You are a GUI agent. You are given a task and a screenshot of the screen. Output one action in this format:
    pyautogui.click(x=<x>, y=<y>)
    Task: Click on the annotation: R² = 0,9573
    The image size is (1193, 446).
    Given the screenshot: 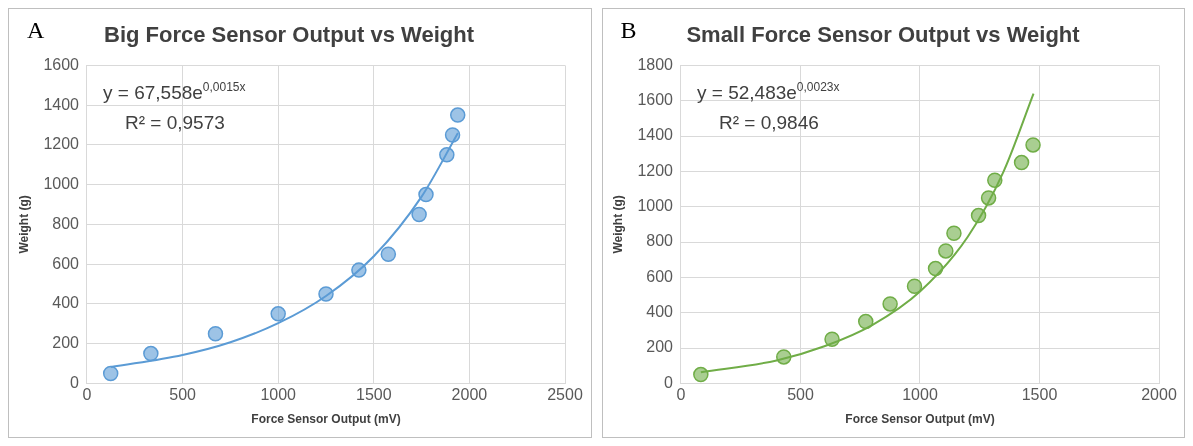 What is the action you would take?
    pyautogui.click(x=174, y=123)
    